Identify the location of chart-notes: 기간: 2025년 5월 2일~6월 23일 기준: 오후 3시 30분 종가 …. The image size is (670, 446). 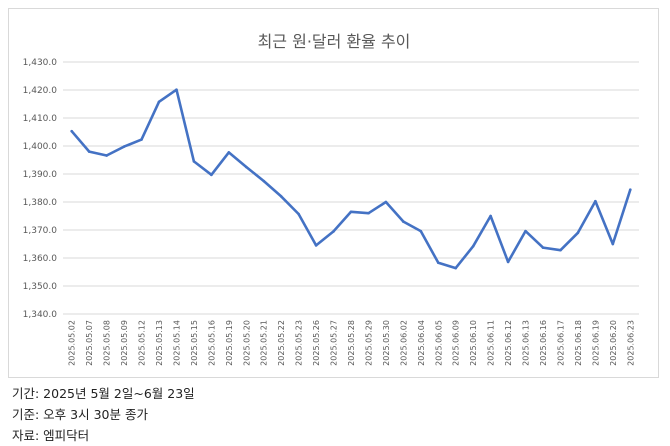
(103, 414).